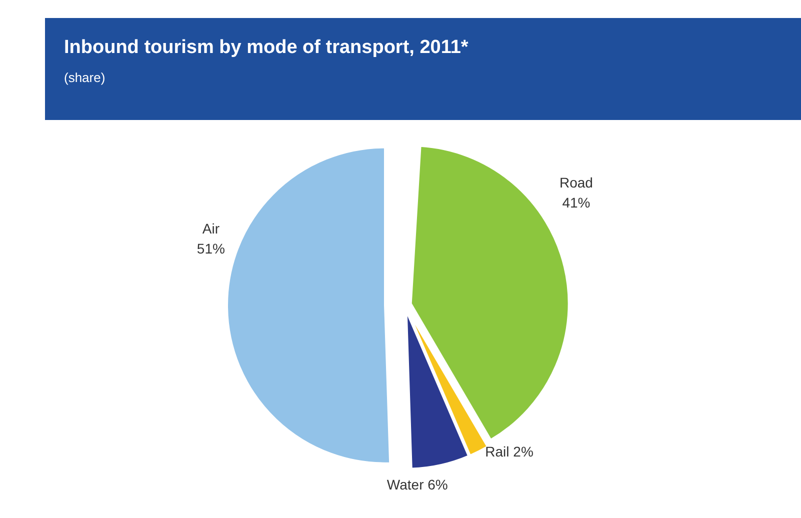  Describe the element at coordinates (497, 452) in the screenshot. I see `slice-label: Rail` at that location.